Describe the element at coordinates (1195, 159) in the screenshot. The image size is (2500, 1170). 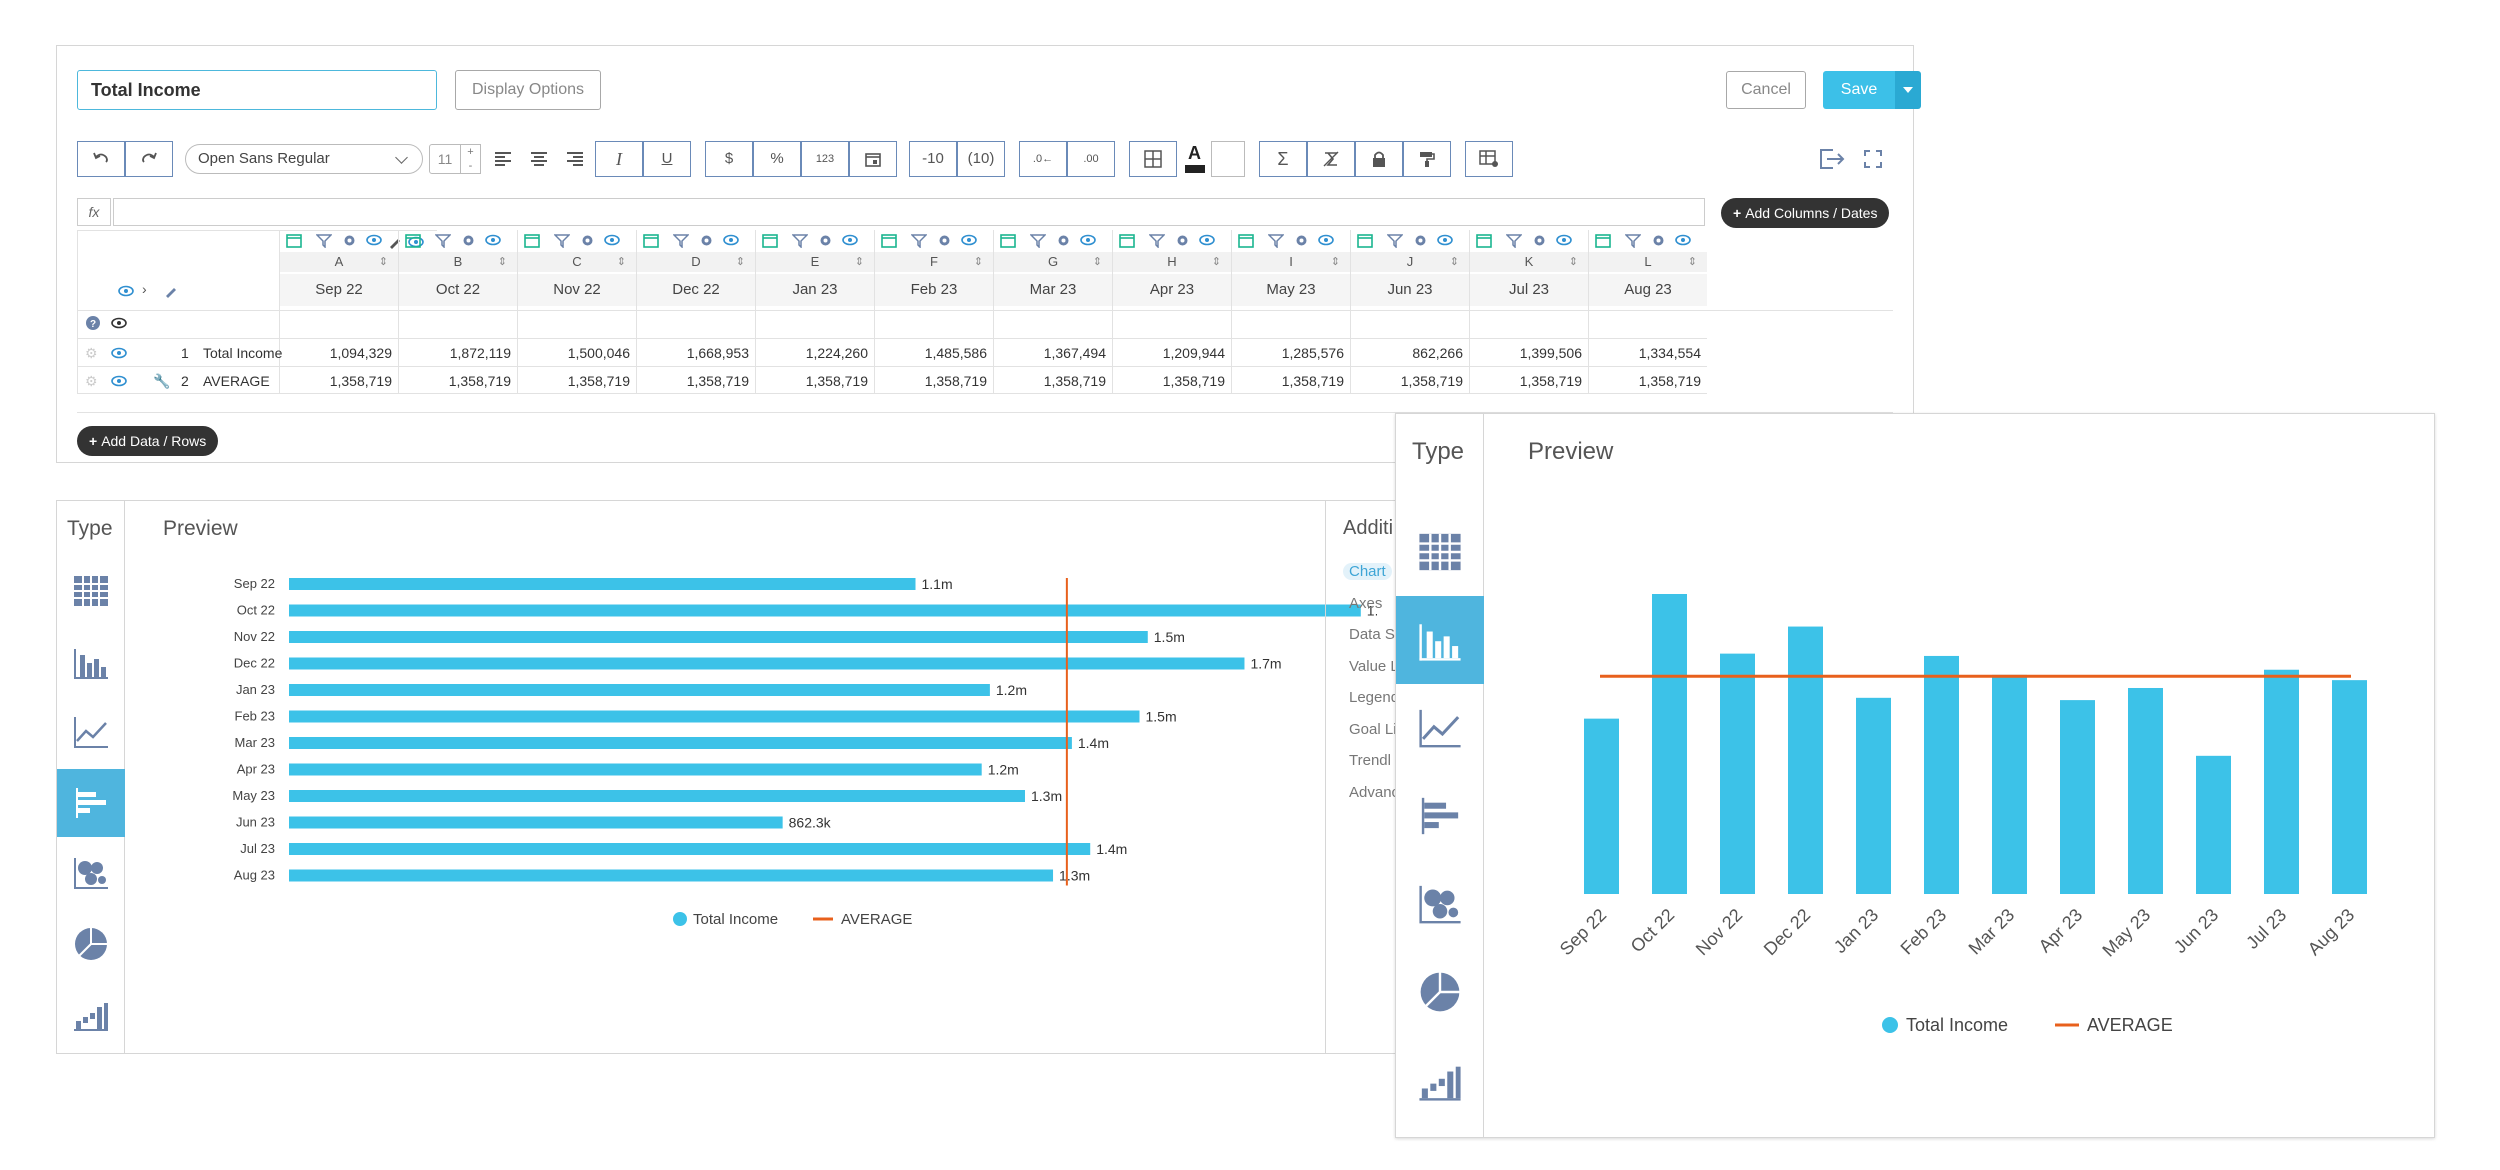
I see `text-color-button: A` at that location.